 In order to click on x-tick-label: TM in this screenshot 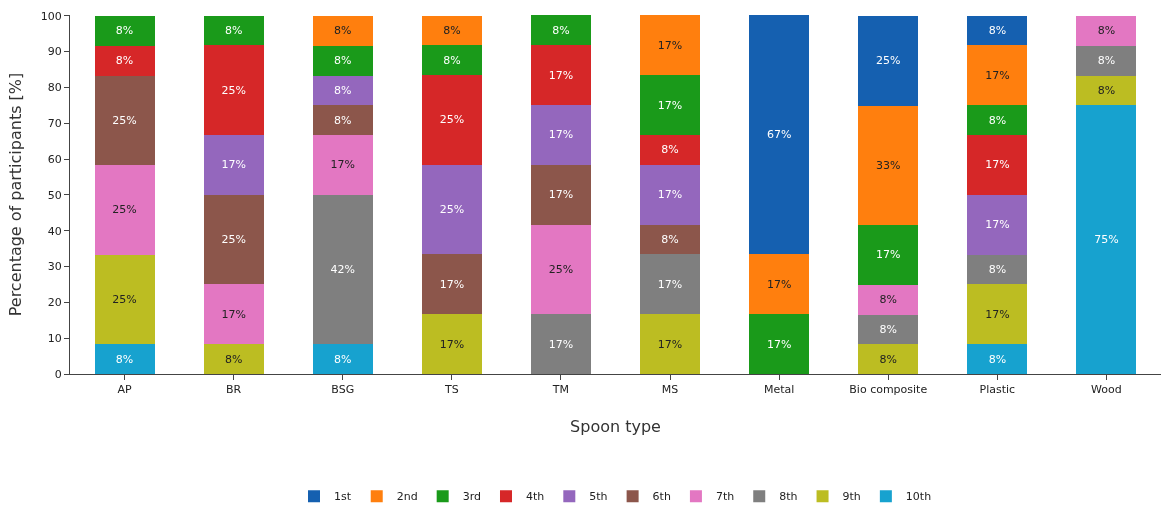, I will do `click(560, 390)`.